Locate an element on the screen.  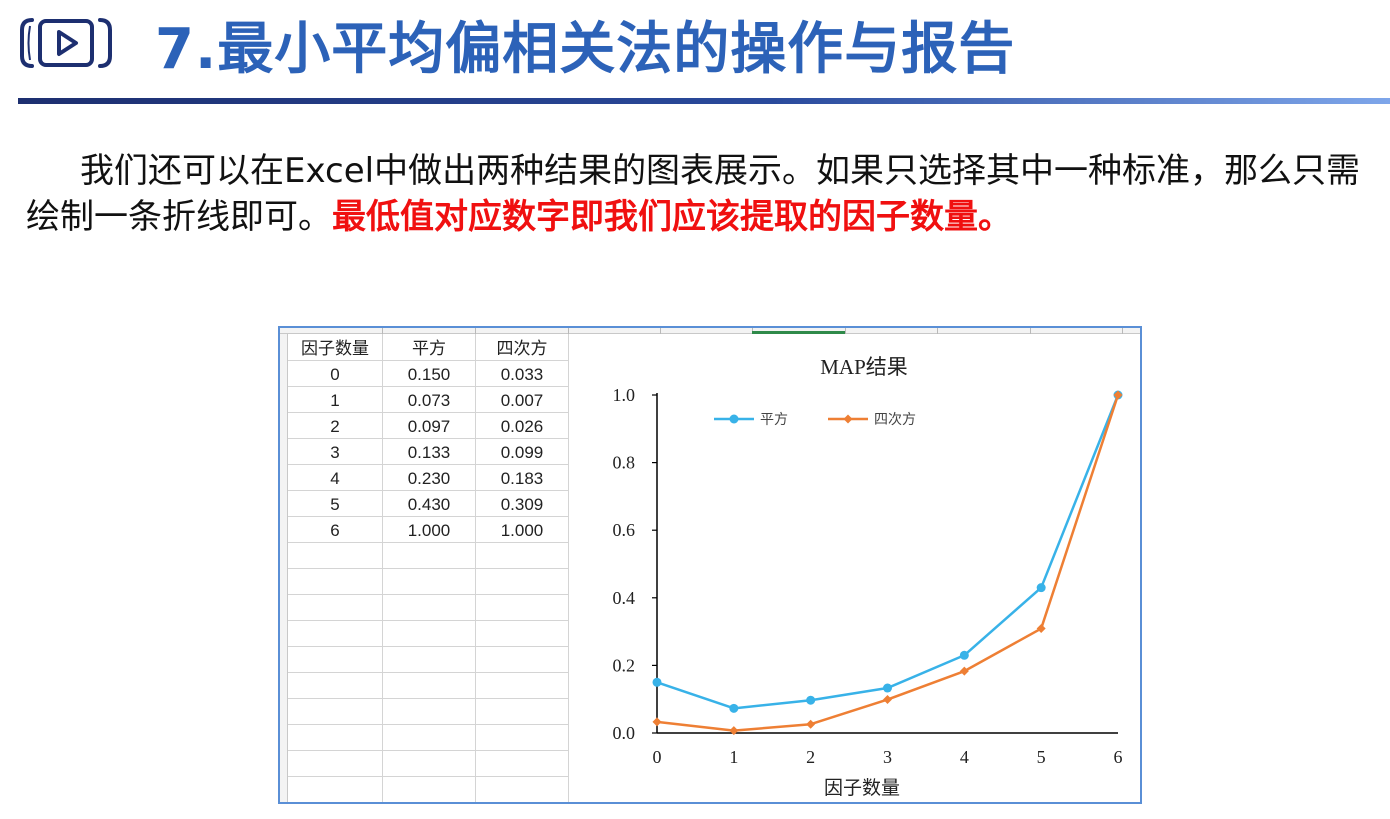
y-tick-label: 0.4 is located at coordinates (624, 598).